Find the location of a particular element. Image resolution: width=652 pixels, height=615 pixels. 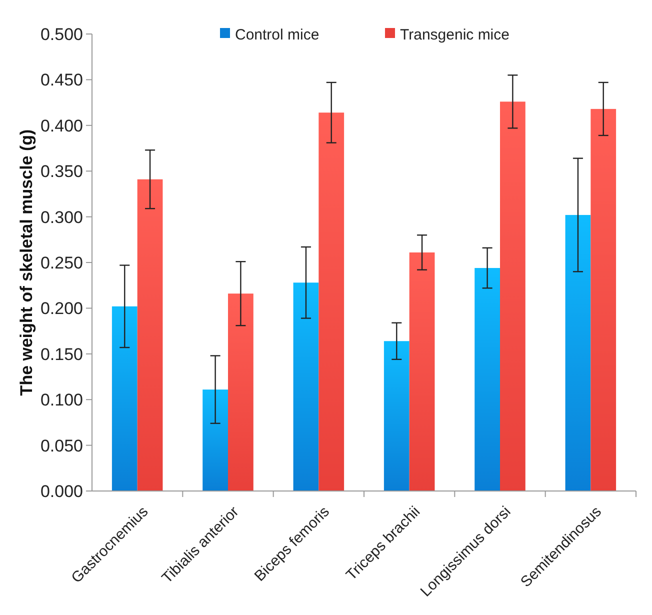

y-tick-label: 0.400 is located at coordinates (61, 126).